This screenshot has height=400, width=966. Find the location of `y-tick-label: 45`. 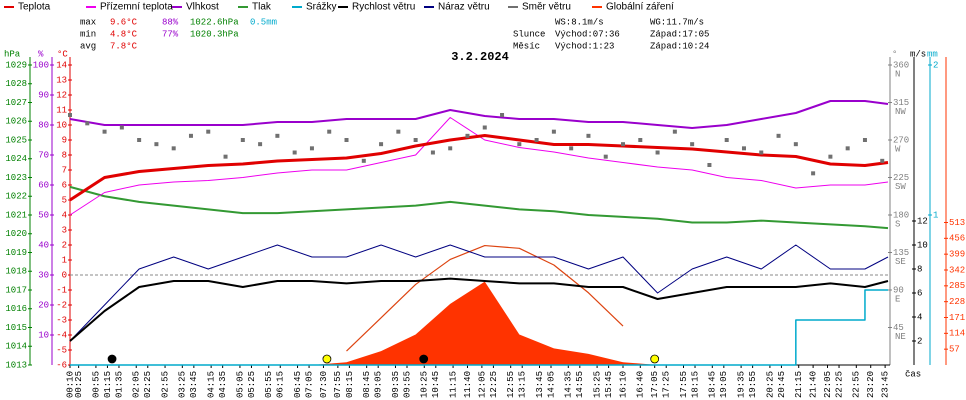

y-tick-label: 45 is located at coordinates (898, 328).